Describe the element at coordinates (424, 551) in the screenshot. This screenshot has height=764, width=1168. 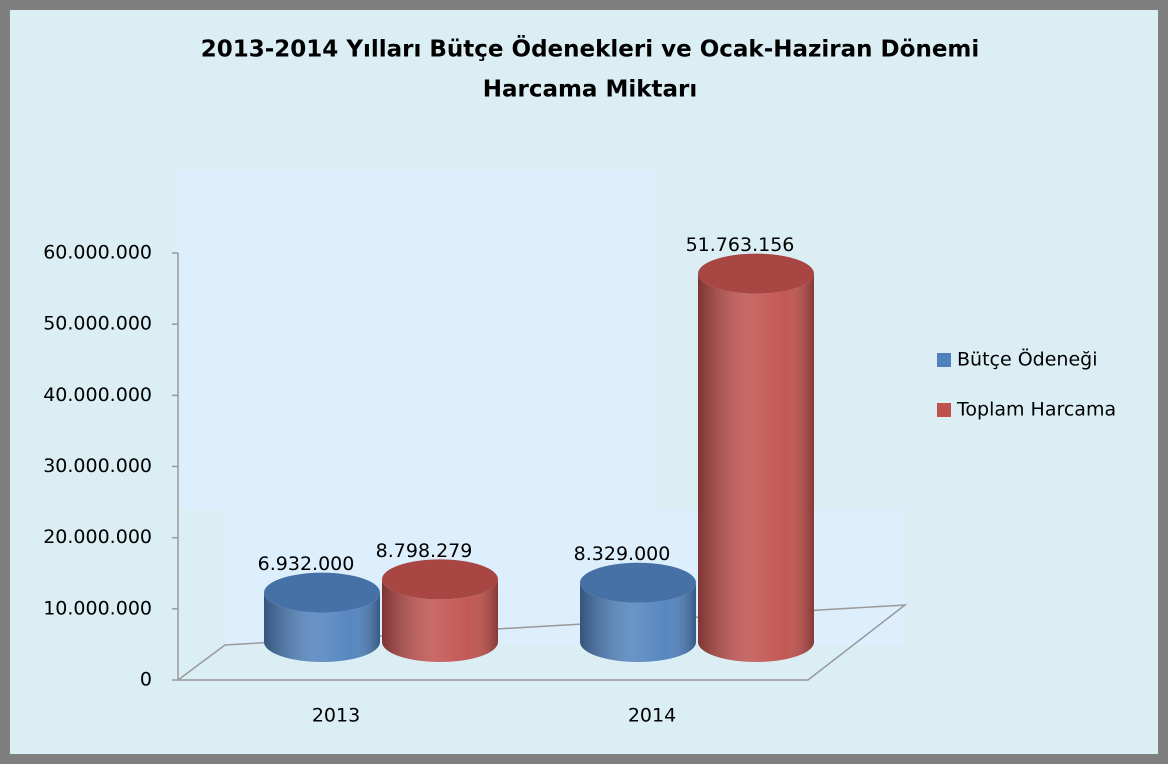
I see `data-label: 8.798.279` at that location.